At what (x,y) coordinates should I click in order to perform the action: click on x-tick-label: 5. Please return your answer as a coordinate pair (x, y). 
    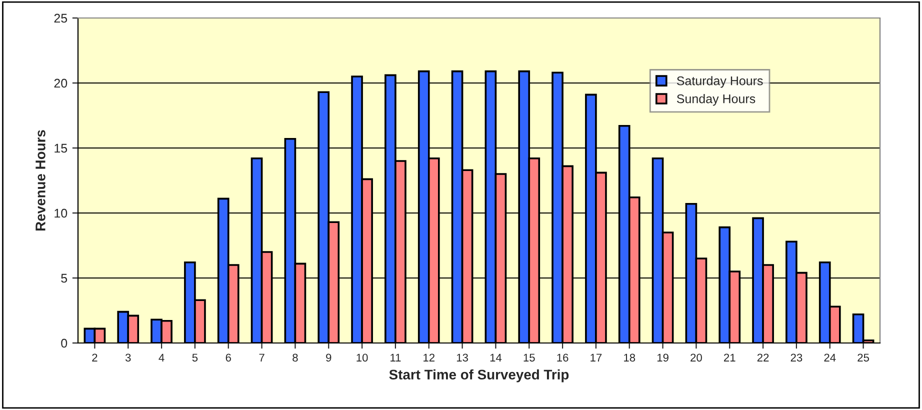
    Looking at the image, I should click on (195, 358).